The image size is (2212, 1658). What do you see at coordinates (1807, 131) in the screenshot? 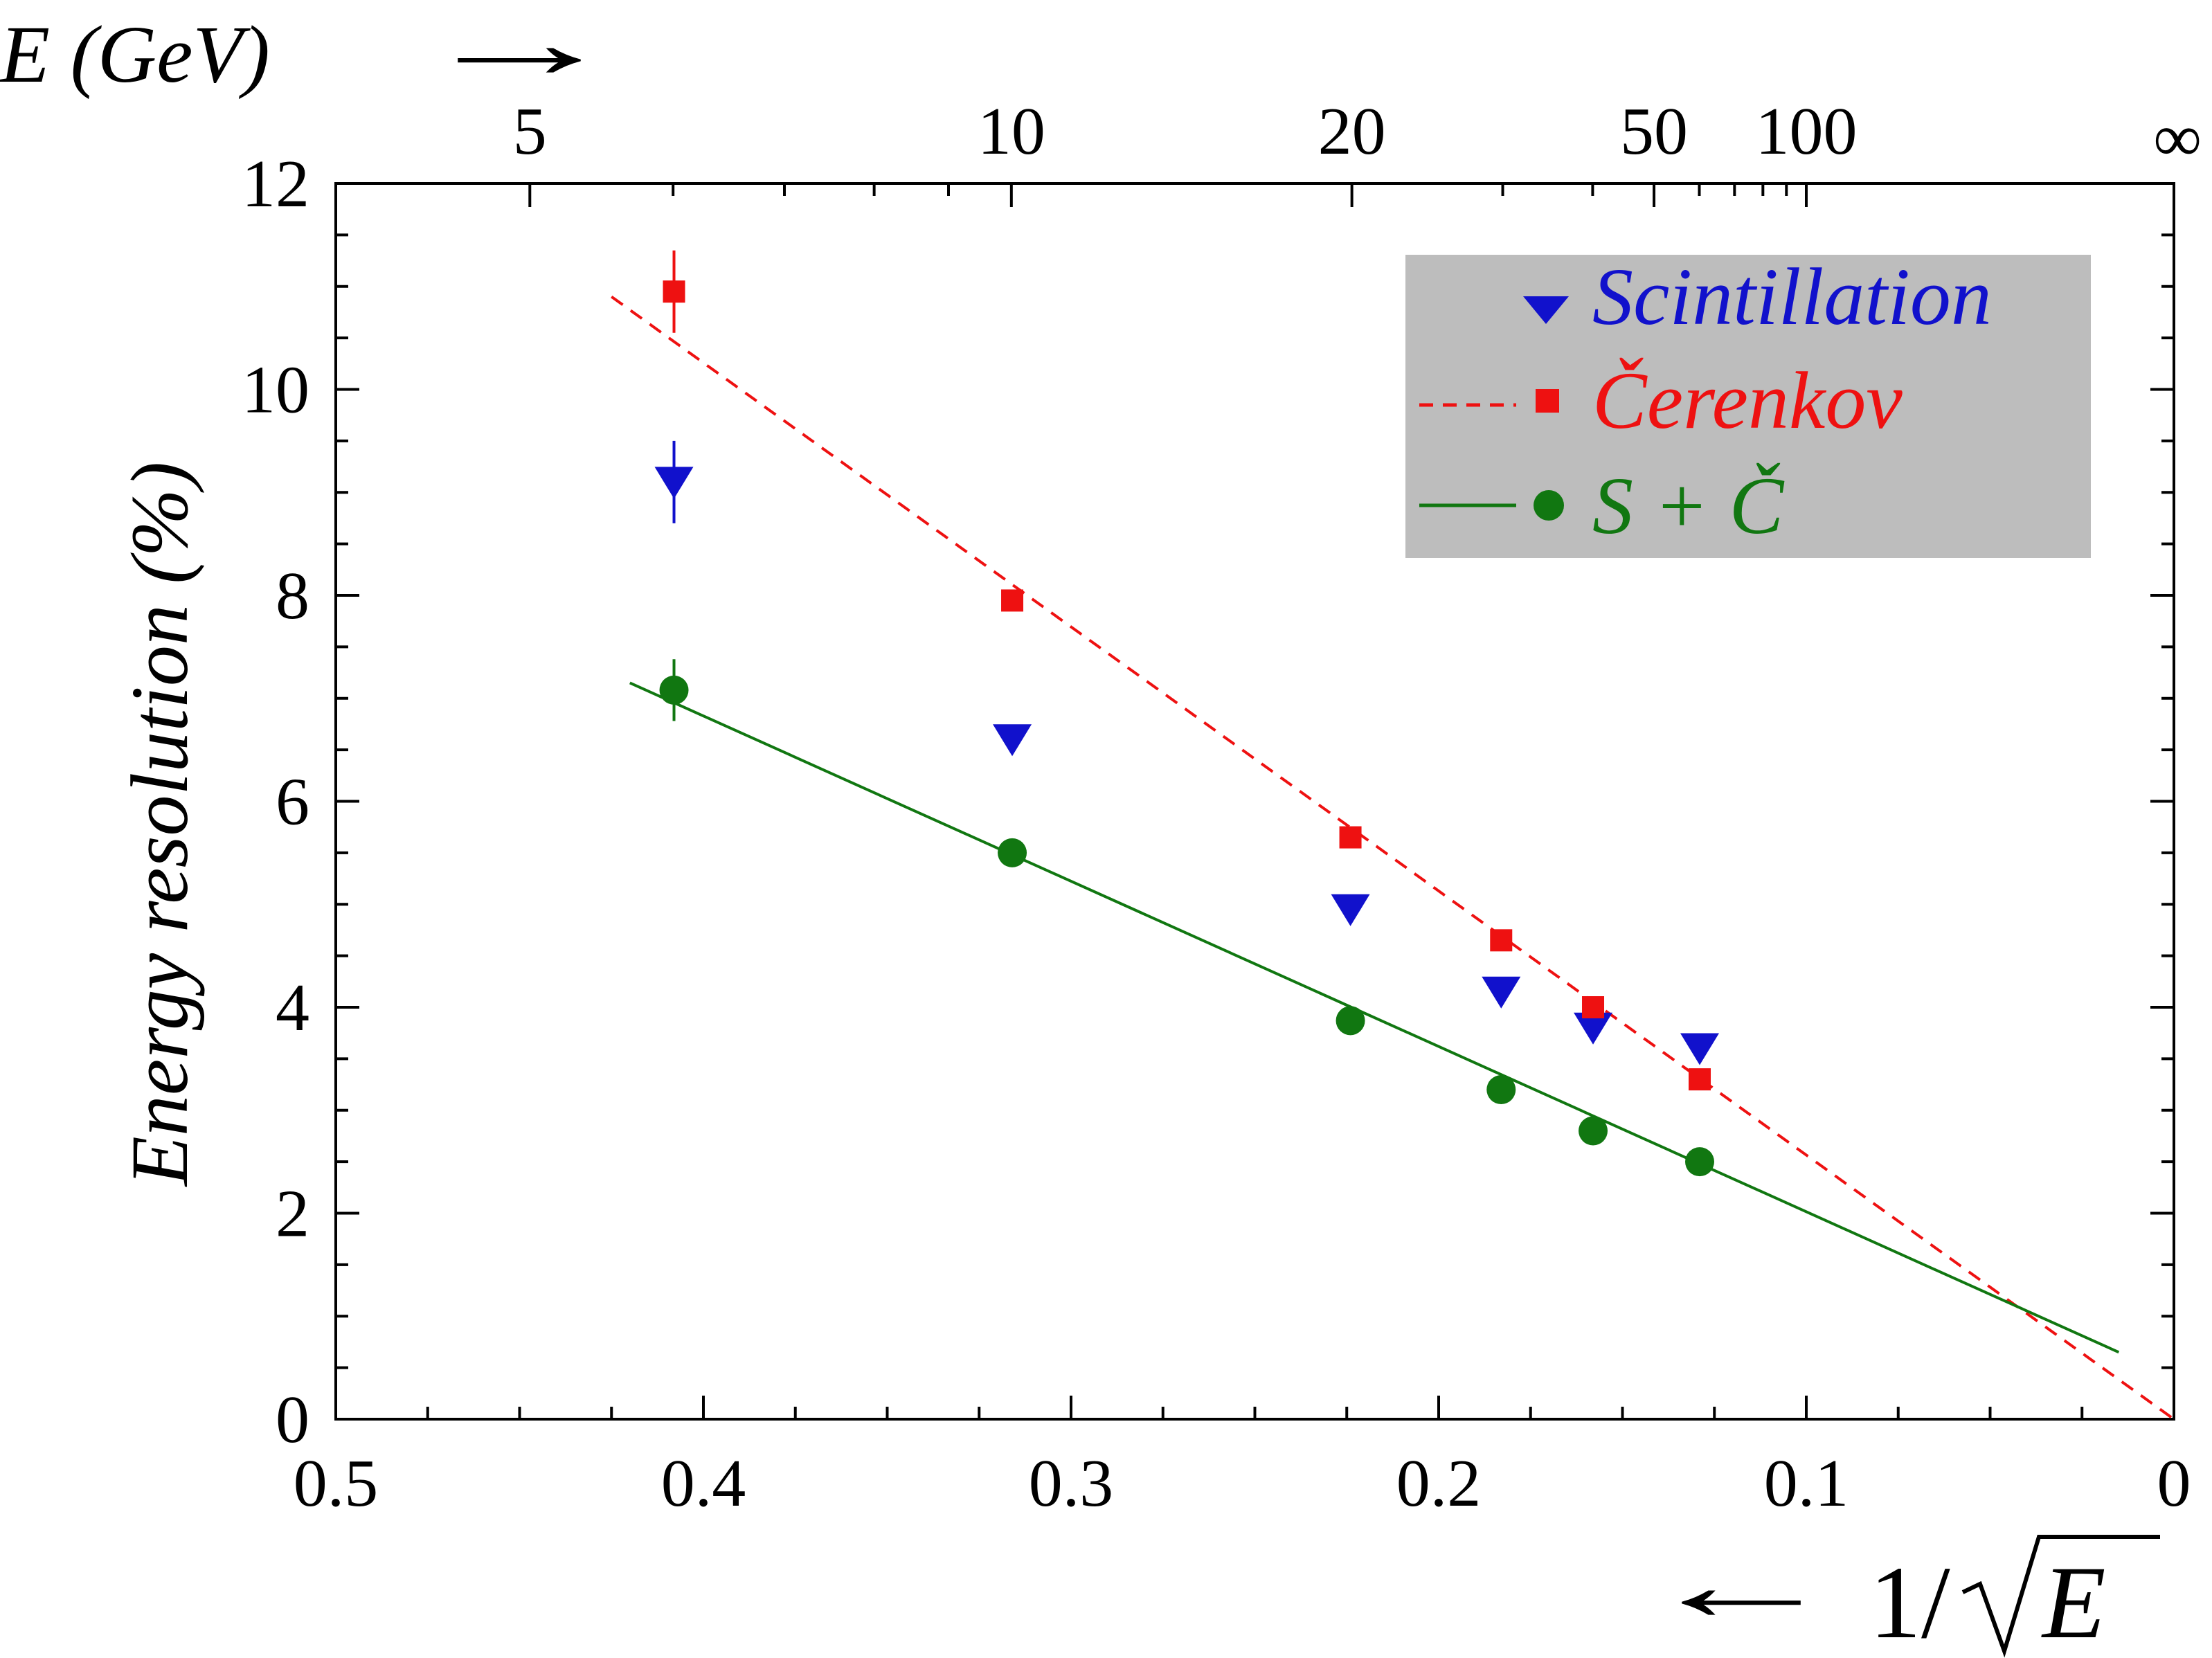
I see `top-tick-label: 100` at bounding box center [1807, 131].